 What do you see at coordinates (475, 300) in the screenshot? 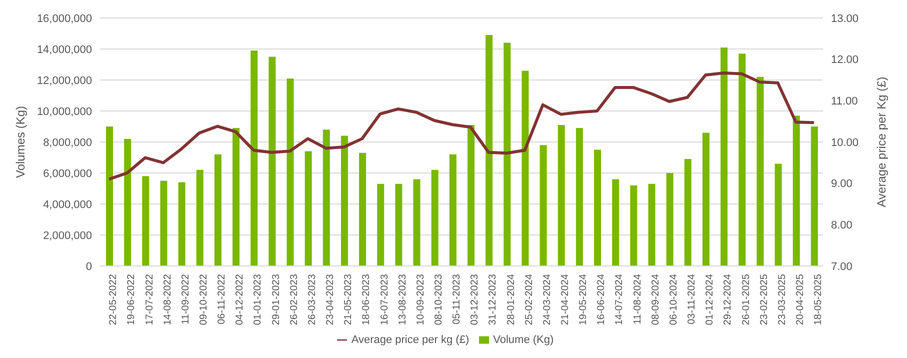
I see `x-tick-label: 03-12-2023` at bounding box center [475, 300].